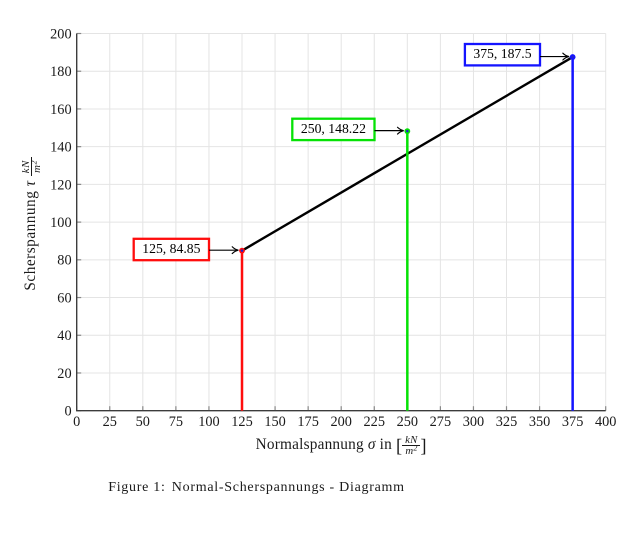 This screenshot has width=628, height=535. What do you see at coordinates (473, 422) in the screenshot?
I see `svg-text: 300` at bounding box center [473, 422].